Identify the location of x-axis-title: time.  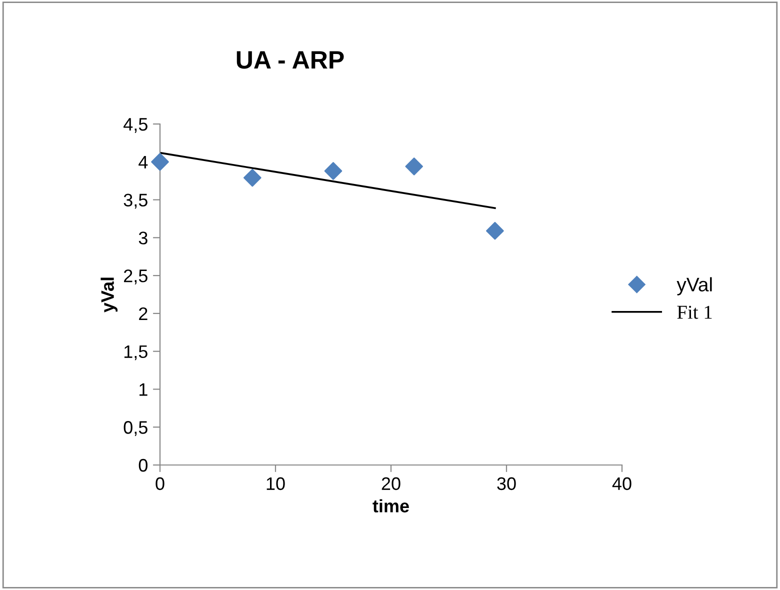
(390, 505).